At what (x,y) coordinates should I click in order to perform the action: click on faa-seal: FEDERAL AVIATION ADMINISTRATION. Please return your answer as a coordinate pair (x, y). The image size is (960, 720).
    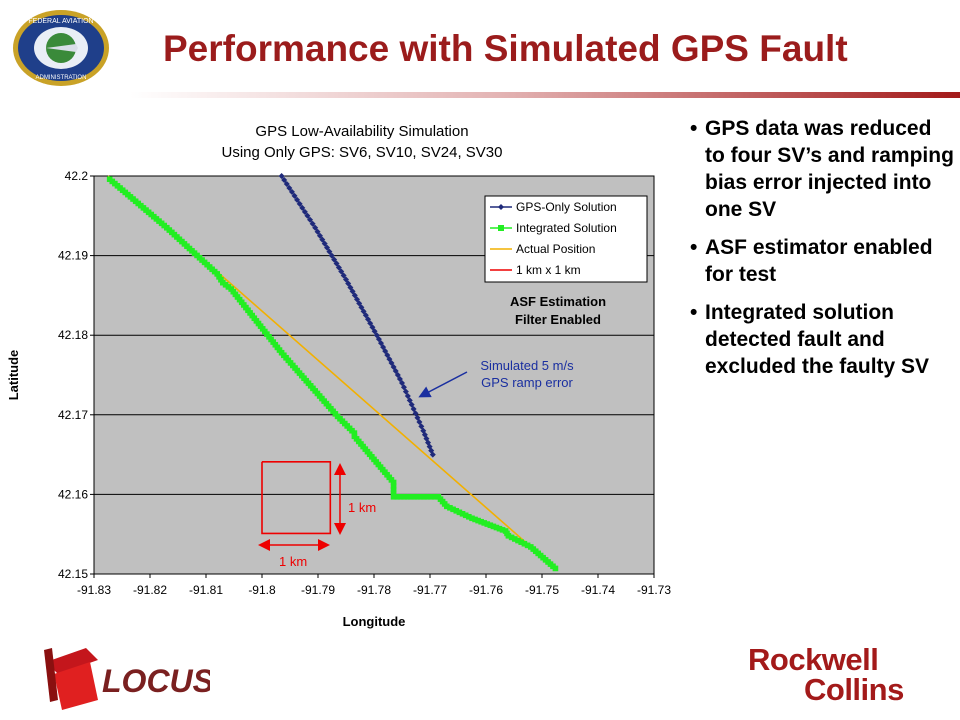
    Looking at the image, I should click on (61, 50).